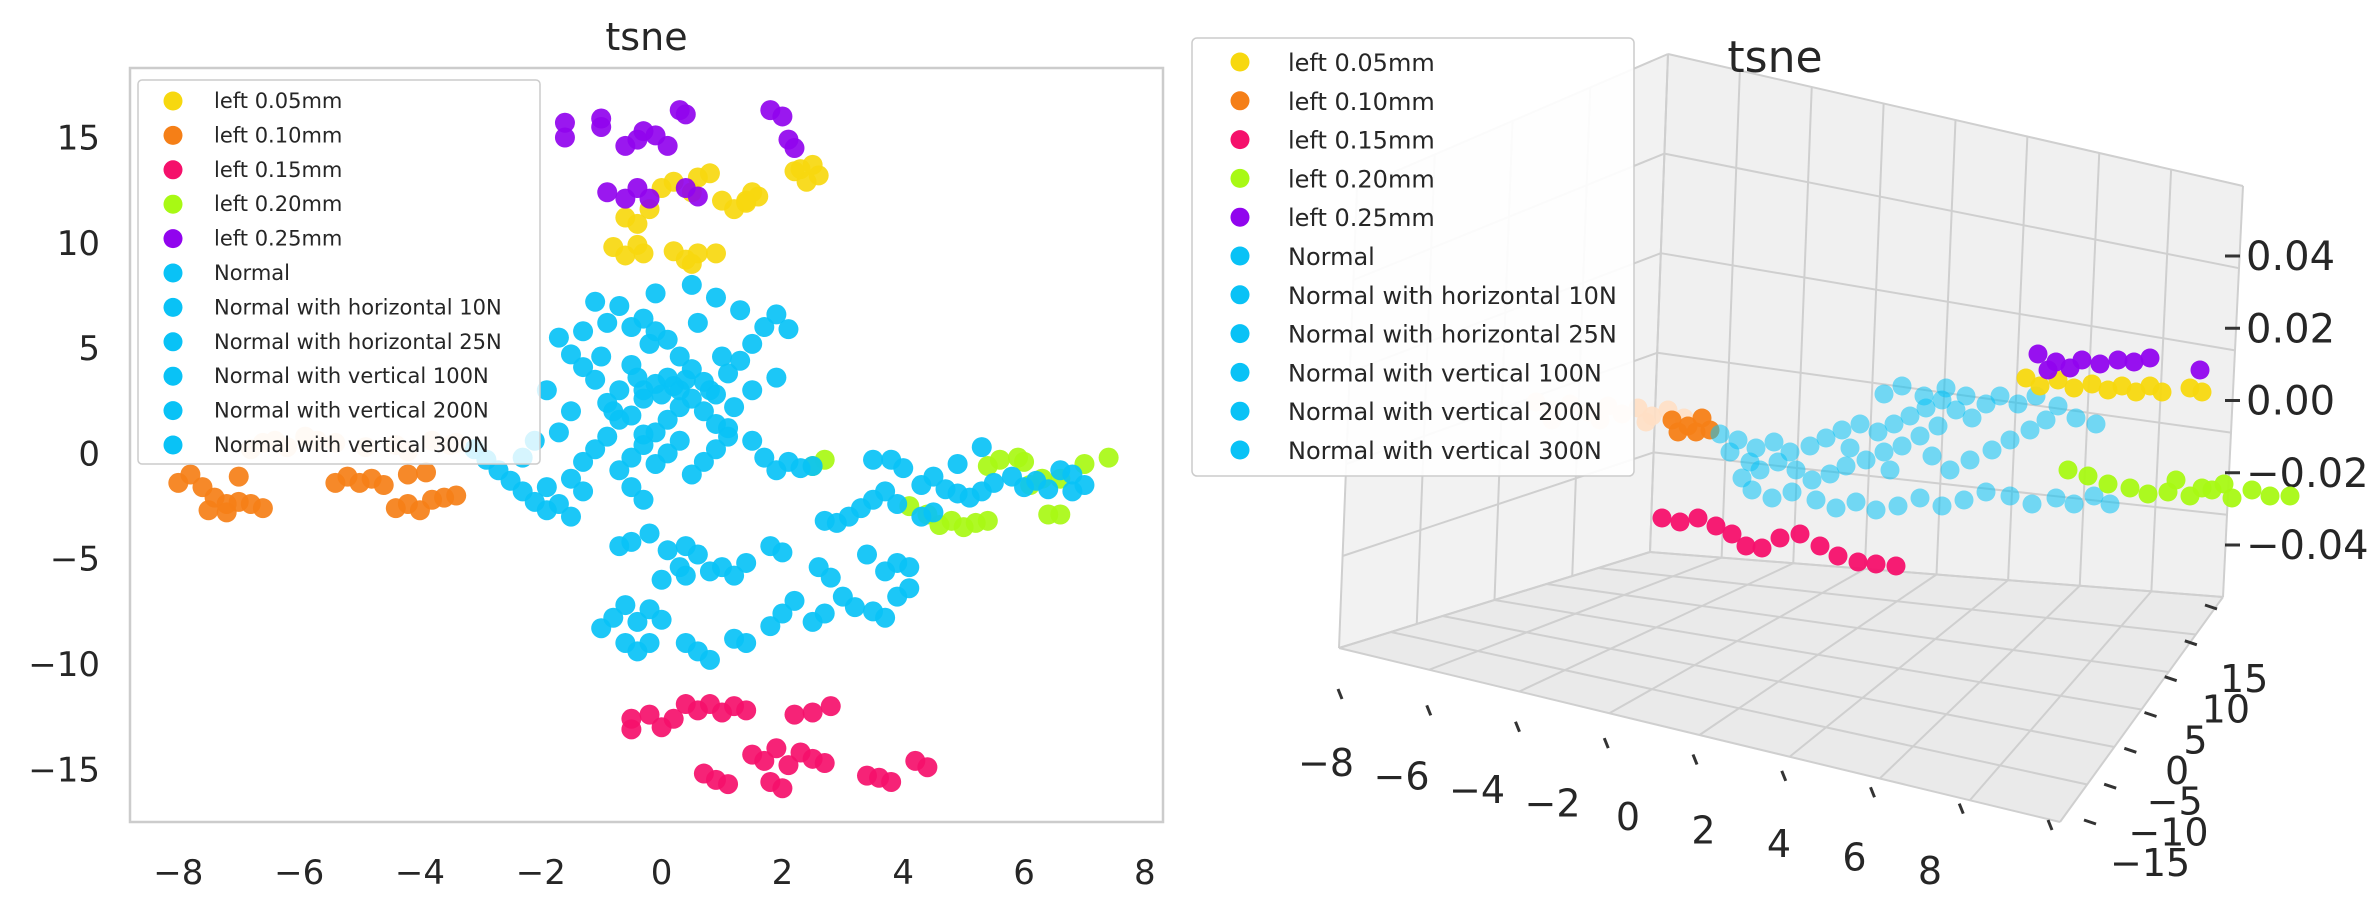  Describe the element at coordinates (779, 746) in the screenshot. I see `series-points` at that location.